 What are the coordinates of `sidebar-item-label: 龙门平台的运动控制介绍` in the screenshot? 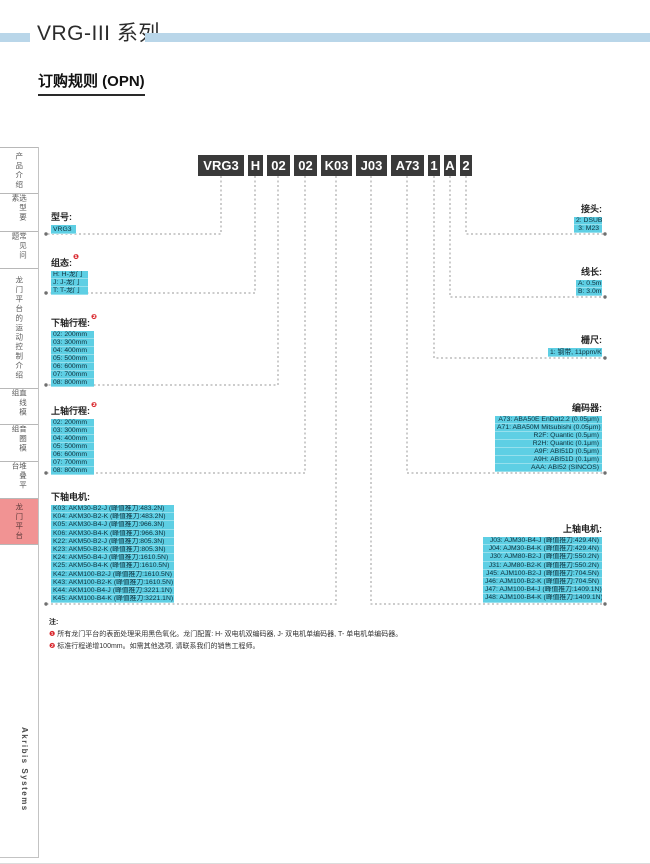 It's located at (19, 328).